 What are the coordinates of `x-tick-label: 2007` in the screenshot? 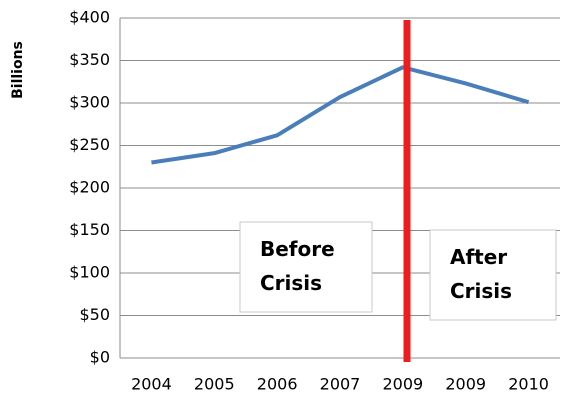 It's located at (340, 384).